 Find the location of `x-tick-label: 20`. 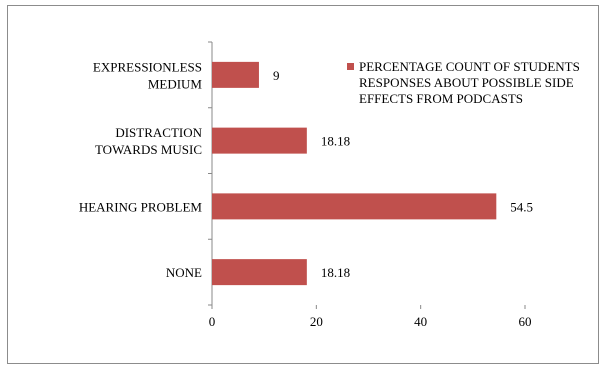

x-tick-label: 20 is located at coordinates (316, 321).